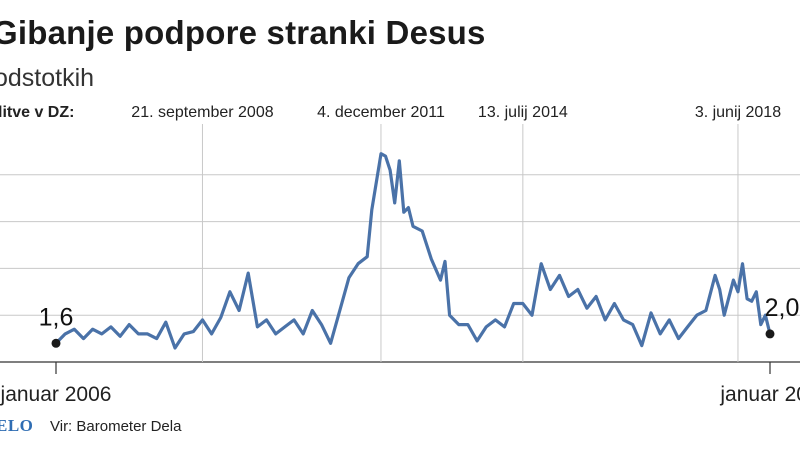 The height and width of the screenshot is (450, 800). What do you see at coordinates (55, 394) in the screenshot?
I see `x-tick-label: januar 2006` at bounding box center [55, 394].